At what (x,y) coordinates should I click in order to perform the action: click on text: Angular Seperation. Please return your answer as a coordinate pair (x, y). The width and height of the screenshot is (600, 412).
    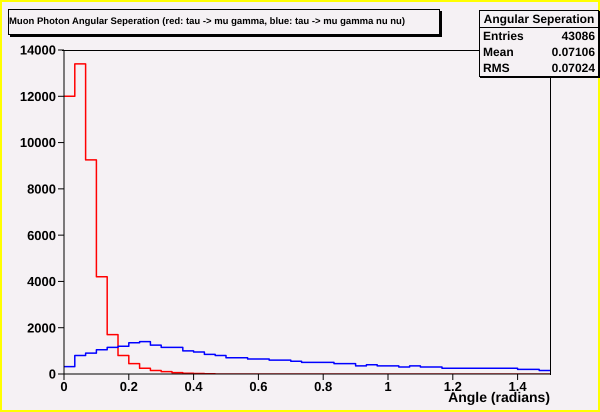
    Looking at the image, I should click on (539, 19).